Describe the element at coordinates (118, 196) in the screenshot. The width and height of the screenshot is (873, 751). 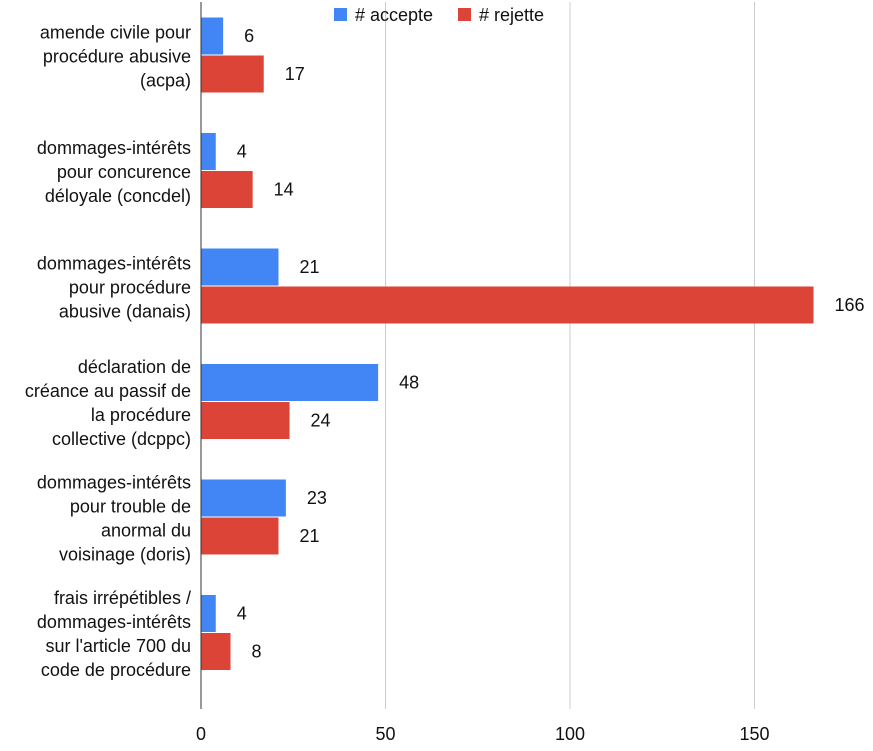
I see `category-label-1-line-2: déloyale (concdel)` at that location.